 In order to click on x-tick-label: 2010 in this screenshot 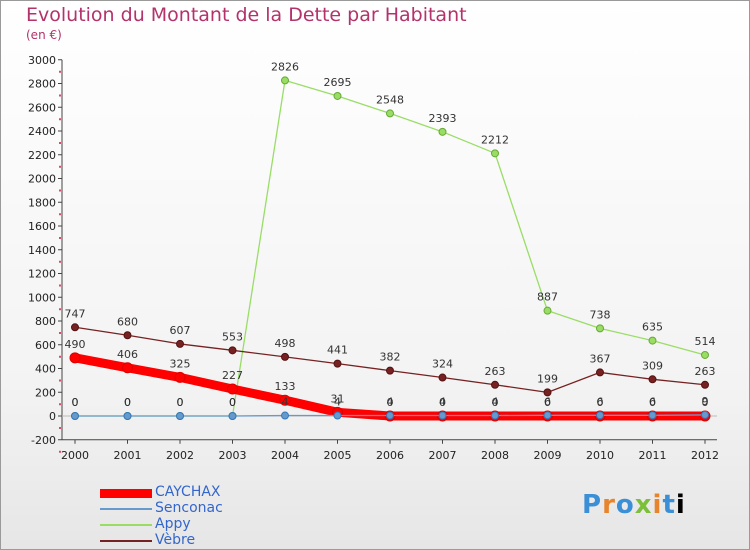, I will do `click(600, 455)`.